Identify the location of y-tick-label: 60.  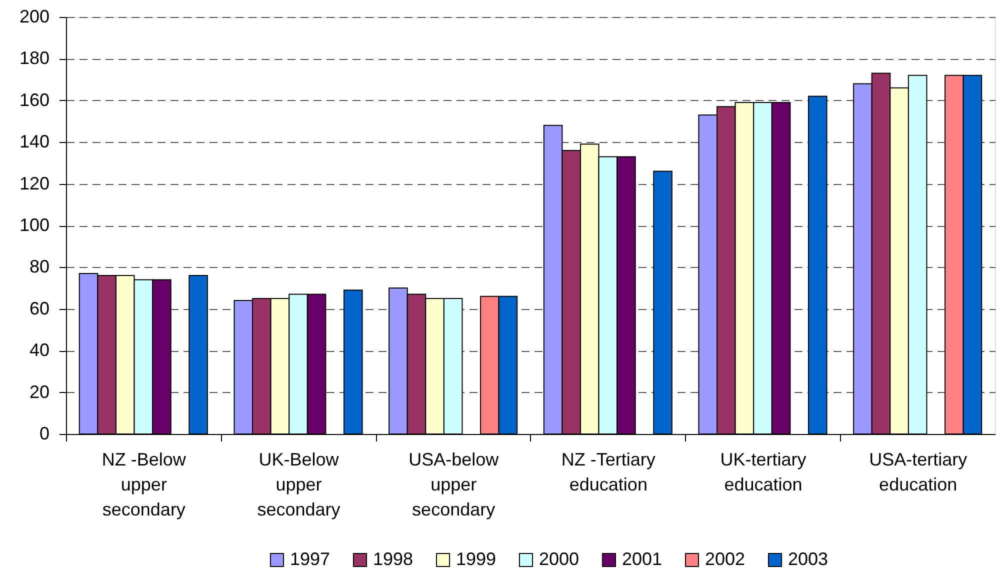
(39, 308).